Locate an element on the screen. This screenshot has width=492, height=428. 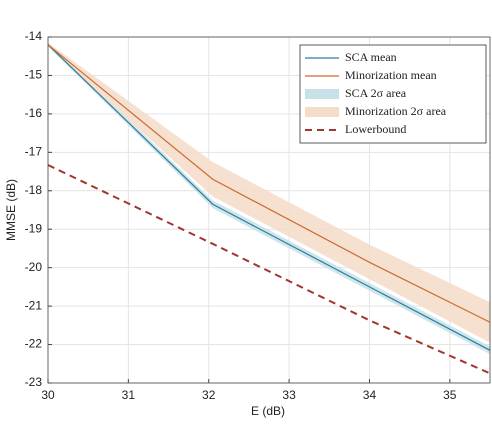
x-tick-label: 34 is located at coordinates (370, 395).